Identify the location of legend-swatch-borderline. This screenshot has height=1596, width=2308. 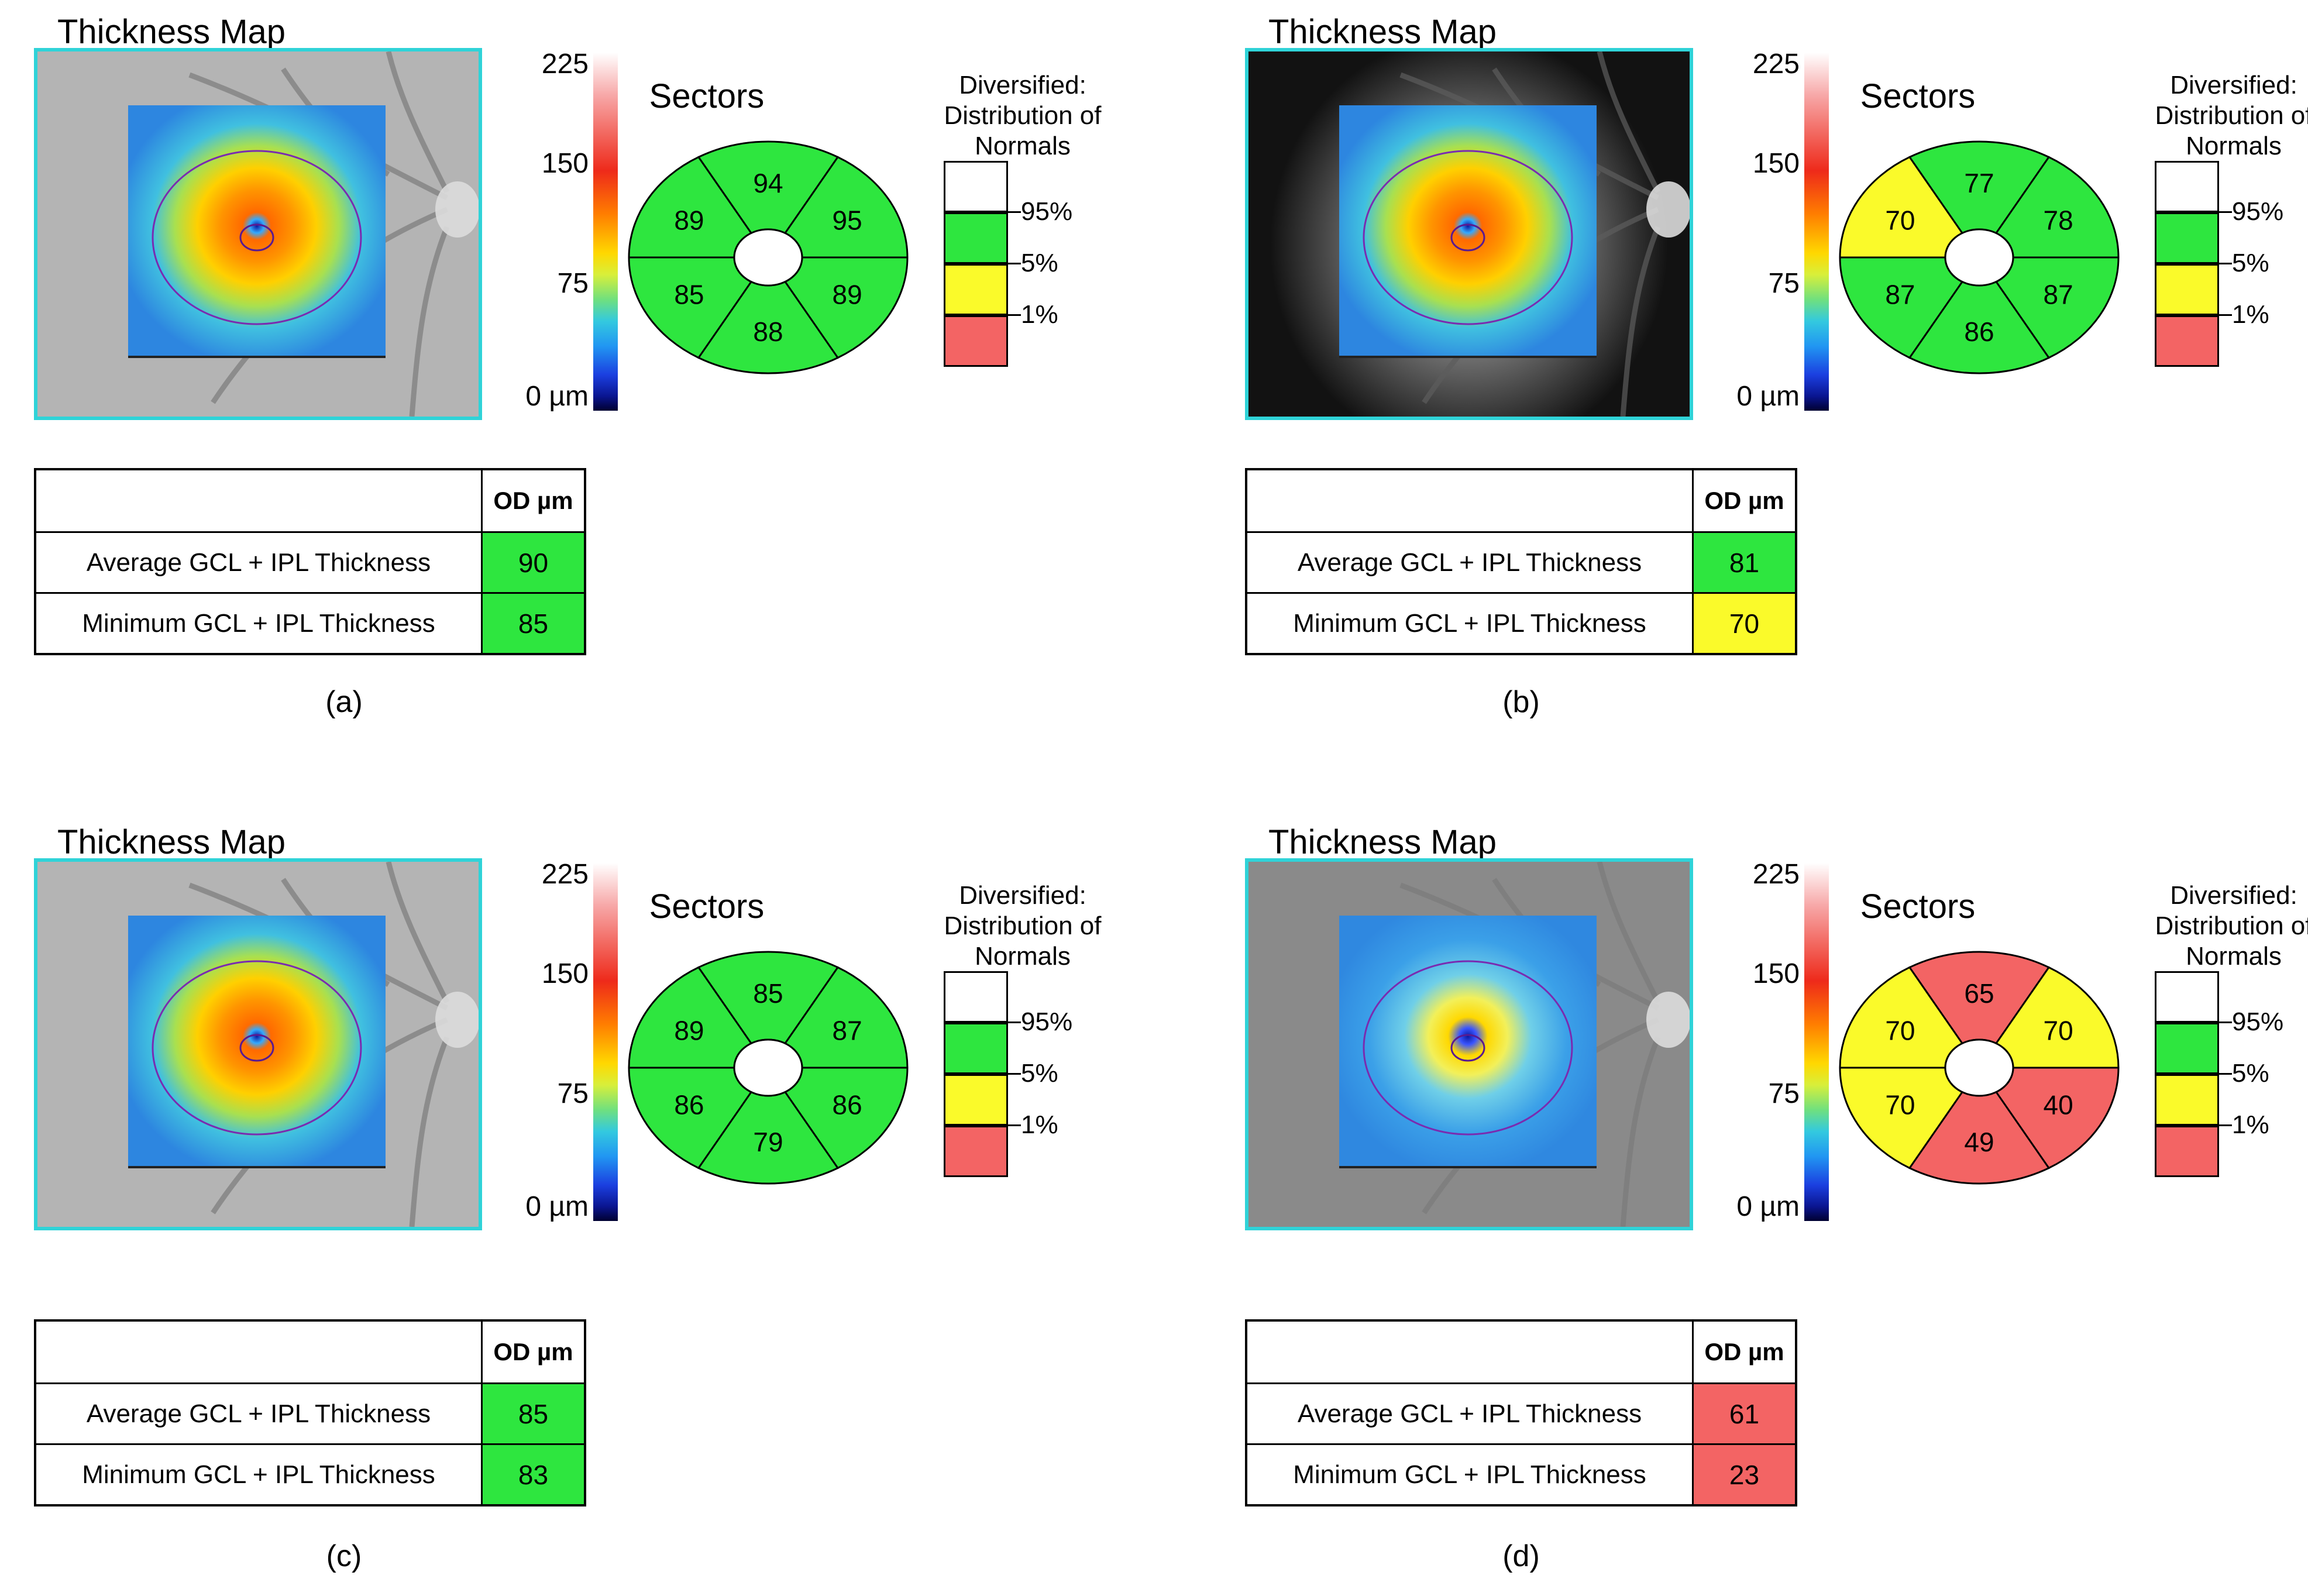
(2187, 290).